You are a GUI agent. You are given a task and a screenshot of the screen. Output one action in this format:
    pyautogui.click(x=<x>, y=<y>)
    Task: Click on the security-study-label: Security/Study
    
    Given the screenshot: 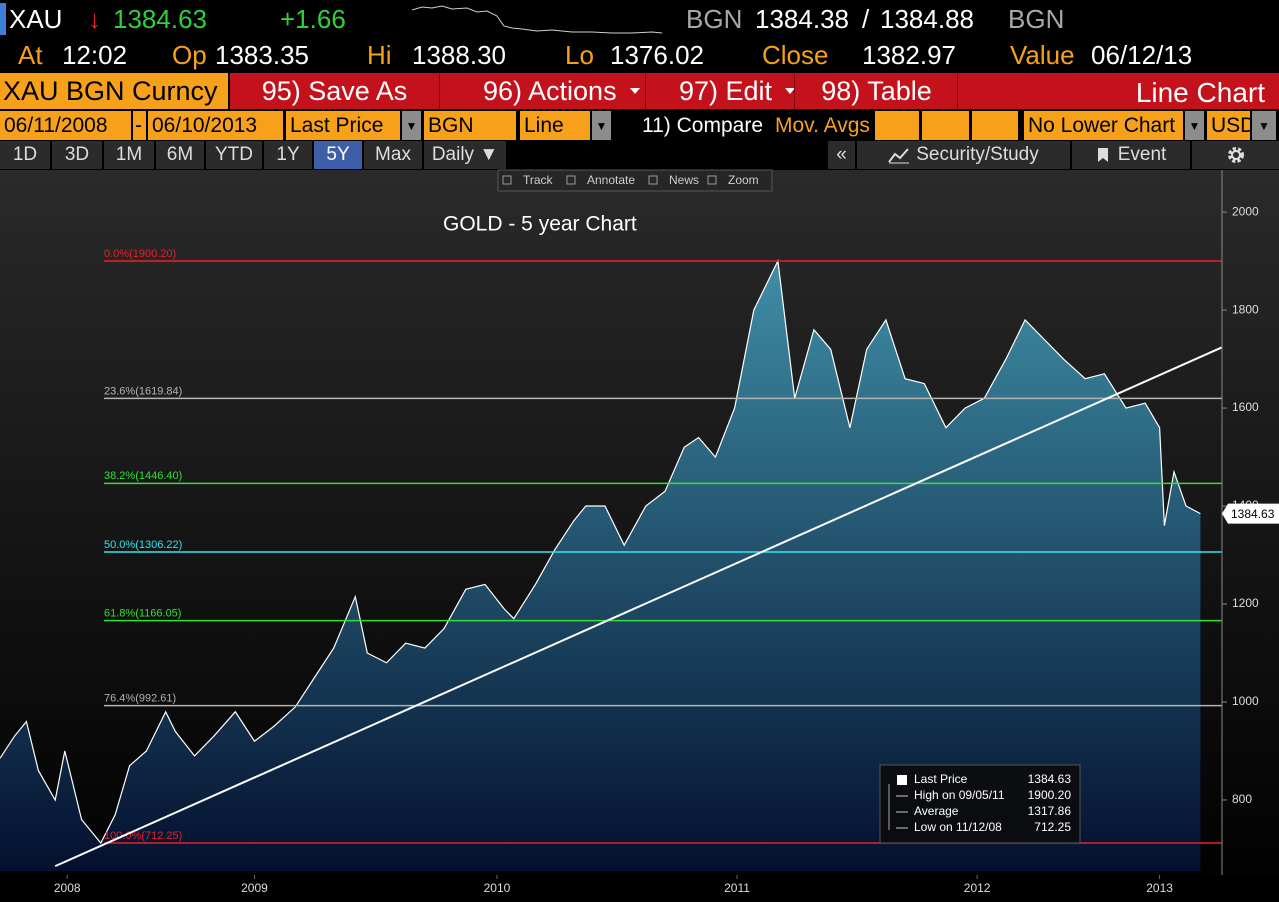 What is the action you would take?
    pyautogui.click(x=977, y=154)
    